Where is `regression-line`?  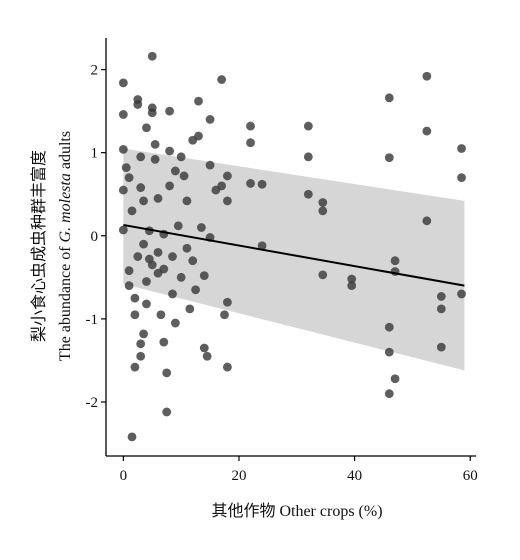 regression-line is located at coordinates (294, 255).